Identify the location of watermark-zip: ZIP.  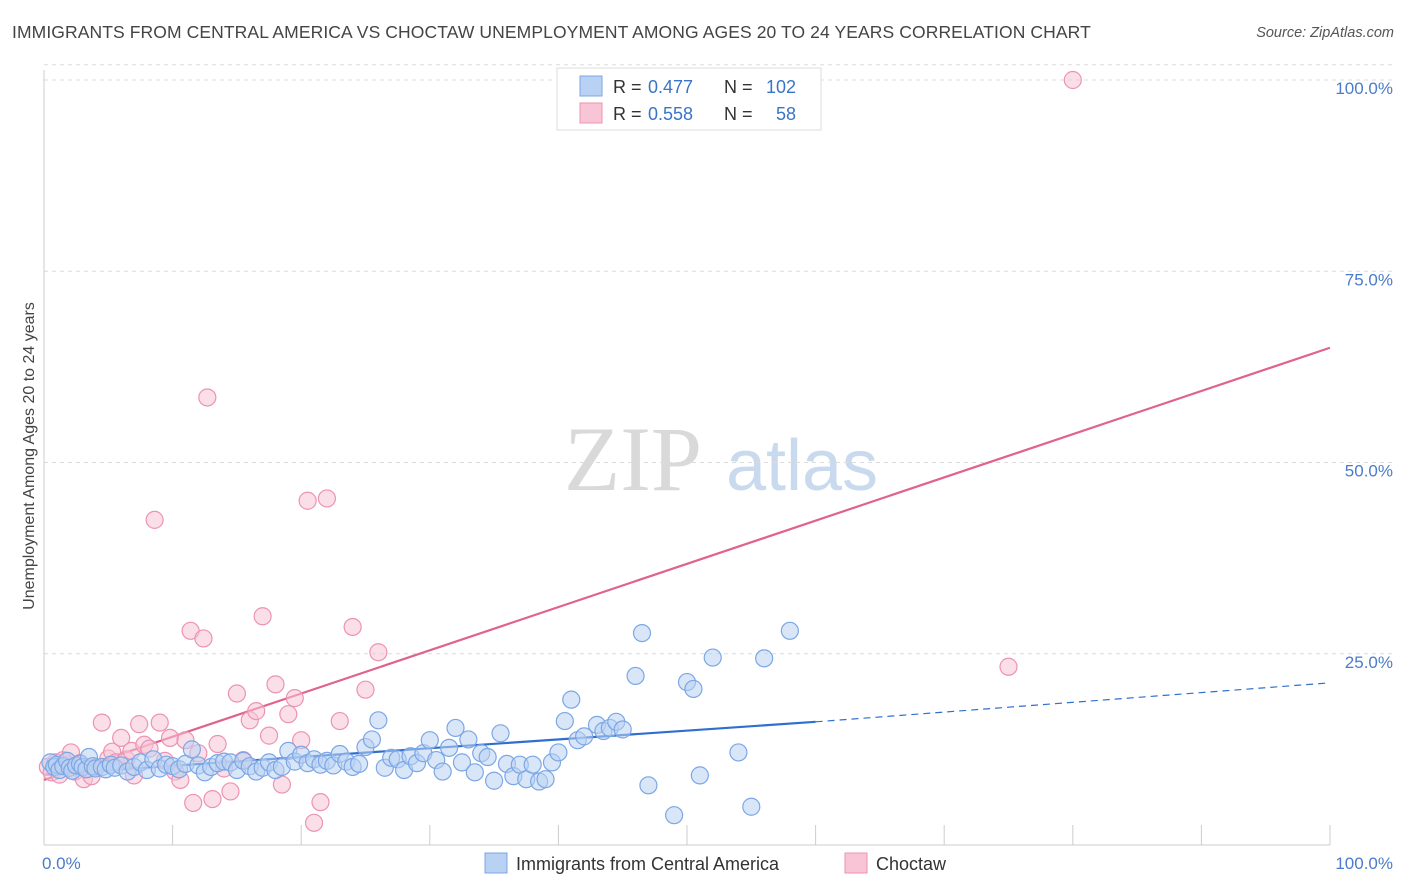
(633, 459).